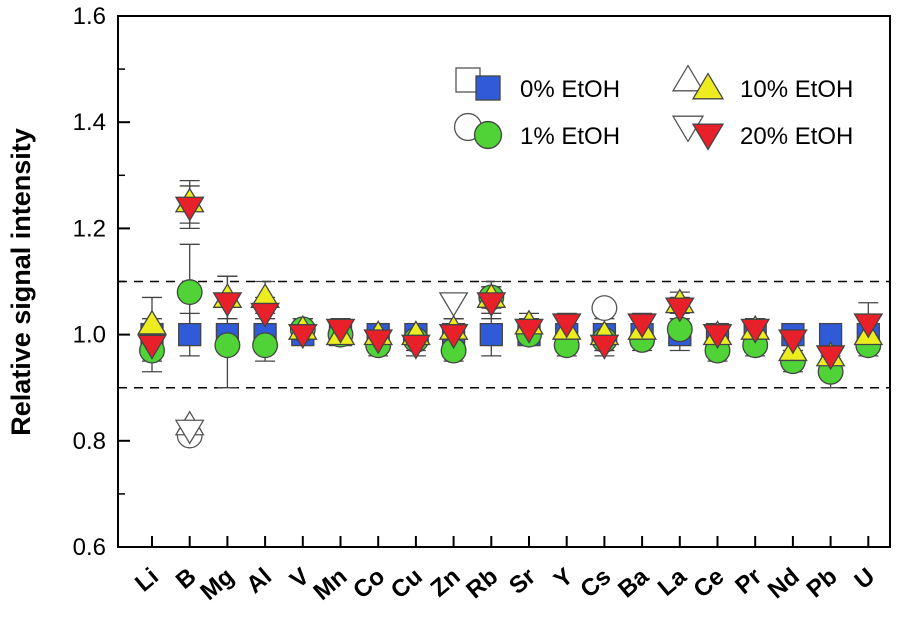  Describe the element at coordinates (369, 583) in the screenshot. I see `category-label-co: Co` at that location.